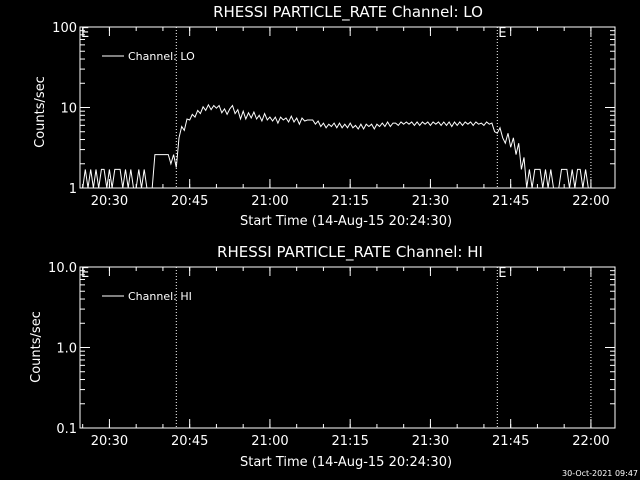 Image resolution: width=640 pixels, height=480 pixels. What do you see at coordinates (350, 252) in the screenshot?
I see `chart-title: RHESSI PARTICLE_RATE Channel: HI` at bounding box center [350, 252].